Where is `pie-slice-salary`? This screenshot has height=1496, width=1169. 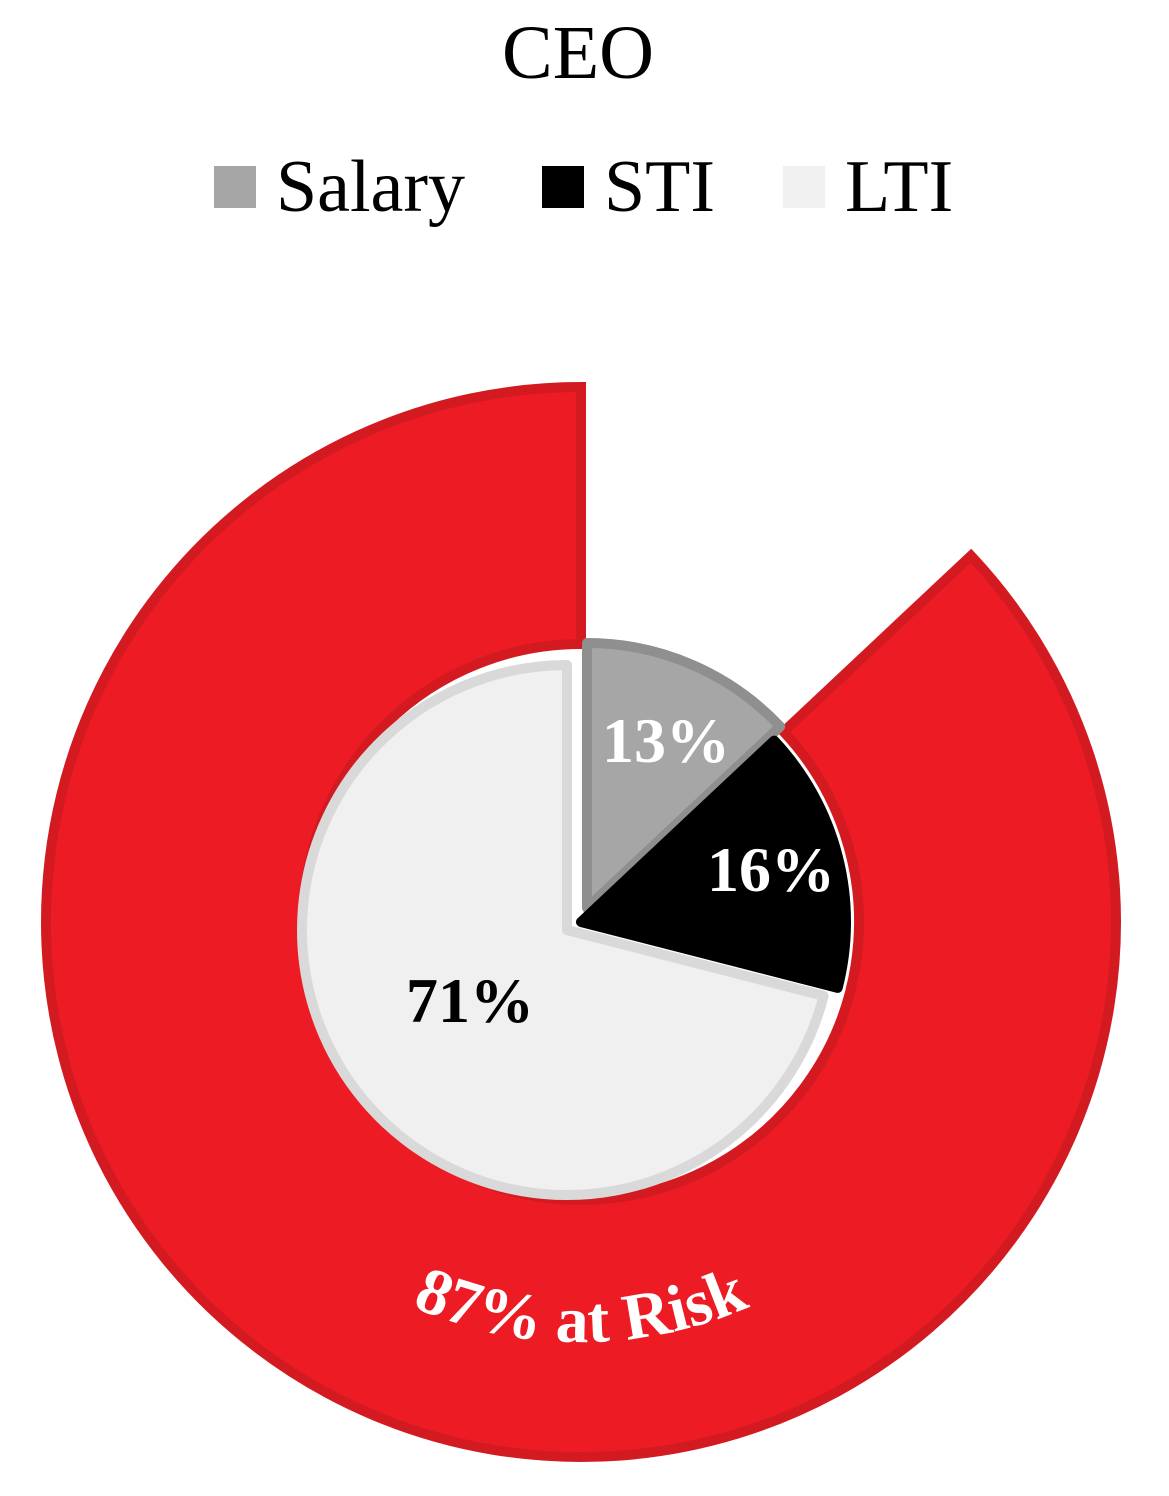 pie-slice-salary is located at coordinates (684, 775).